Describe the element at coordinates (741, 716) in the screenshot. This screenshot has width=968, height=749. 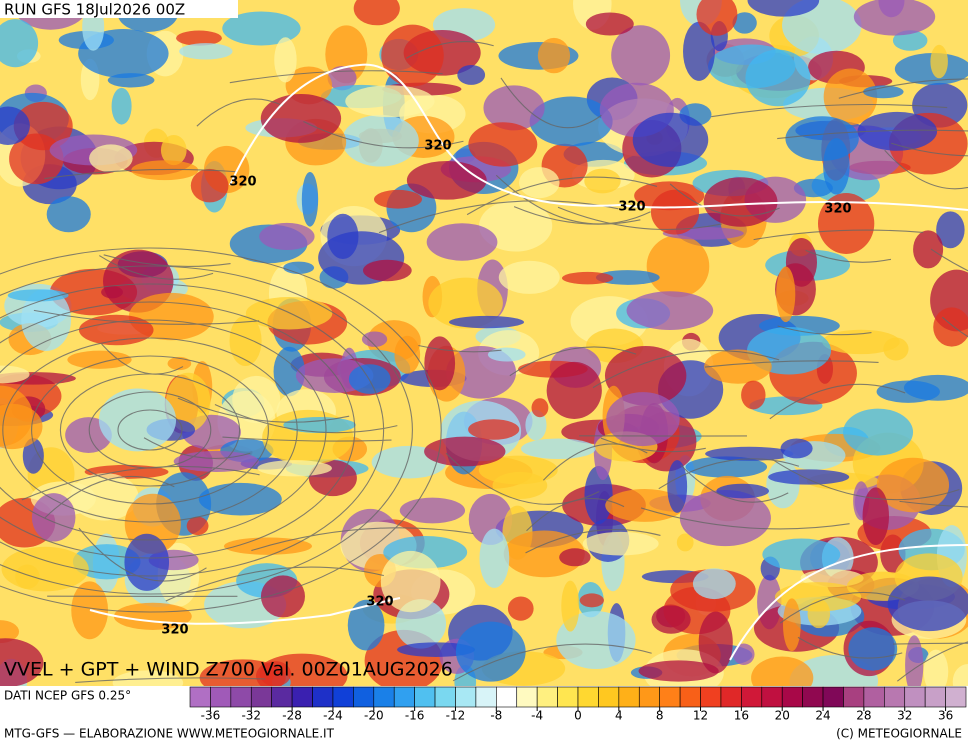
I see `colorbar-tick-label: 16` at that location.